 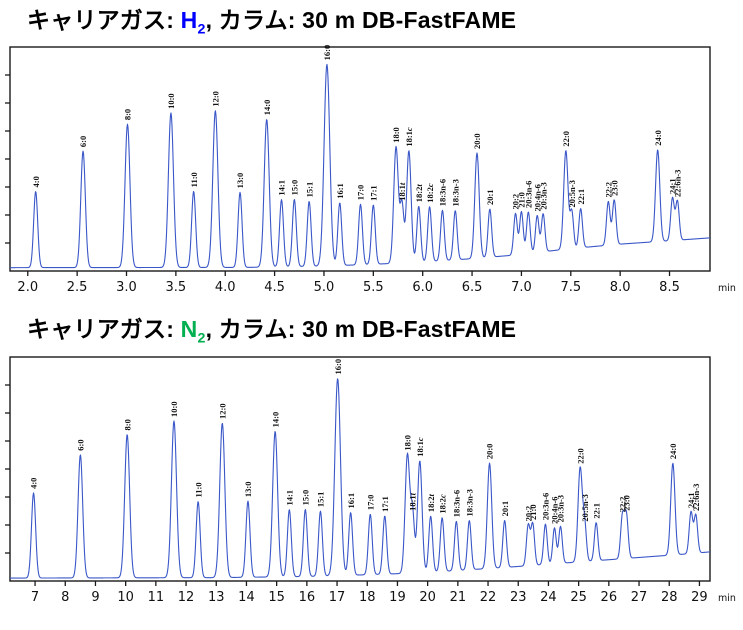 I want to click on x-tick-label: 23, so click(x=518, y=597).